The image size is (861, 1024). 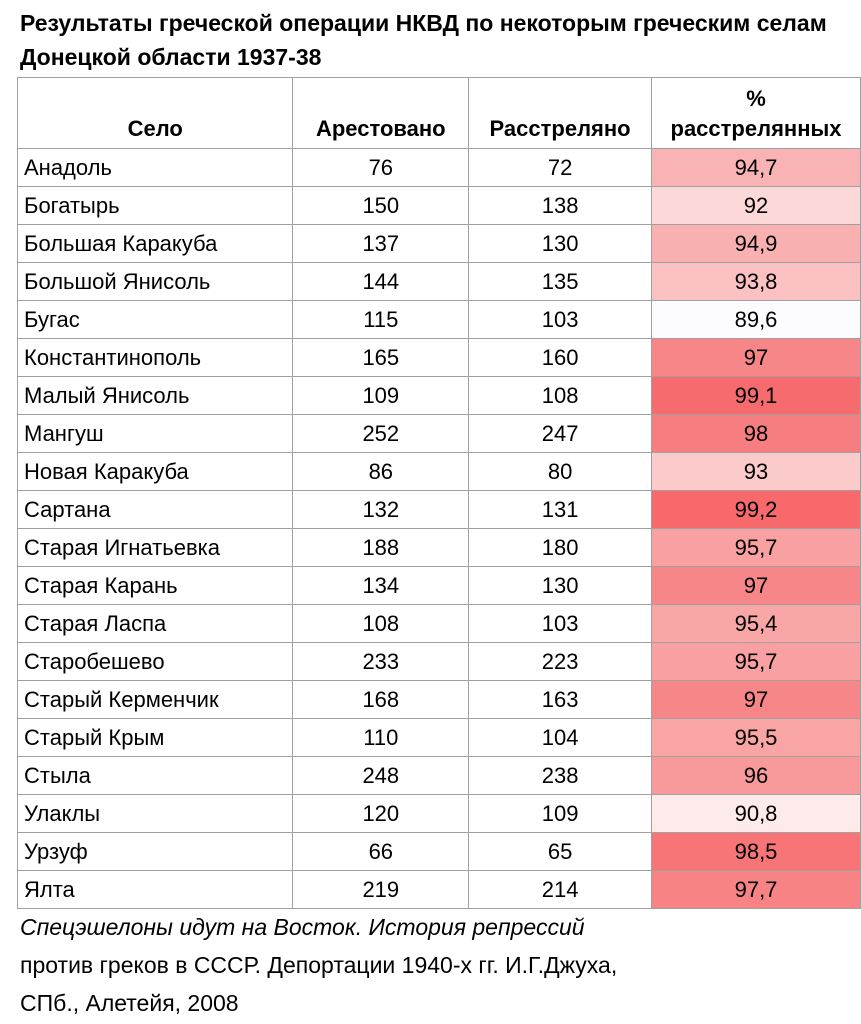 I want to click on cell-village: Сартана, so click(x=155, y=509).